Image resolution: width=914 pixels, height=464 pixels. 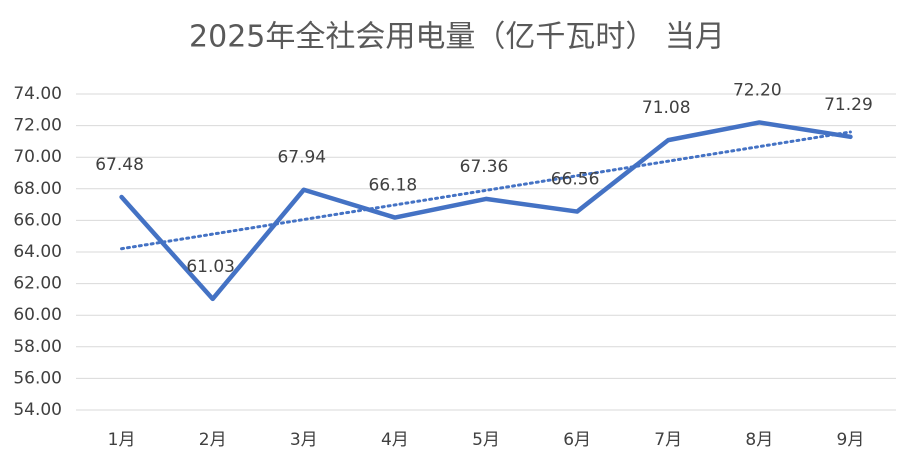 What do you see at coordinates (457, 37) in the screenshot?
I see `chart-title: 2025年全社会用电量（亿千瓦时） 当月` at bounding box center [457, 37].